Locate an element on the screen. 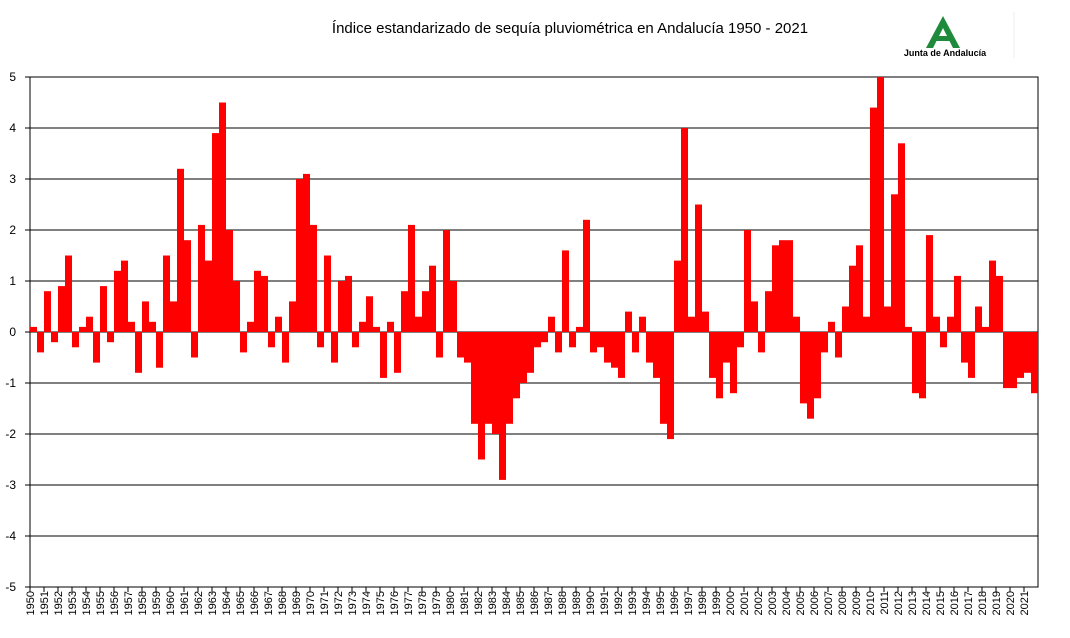 The image size is (1070, 638). x-tick-label: 1955 is located at coordinates (101, 603).